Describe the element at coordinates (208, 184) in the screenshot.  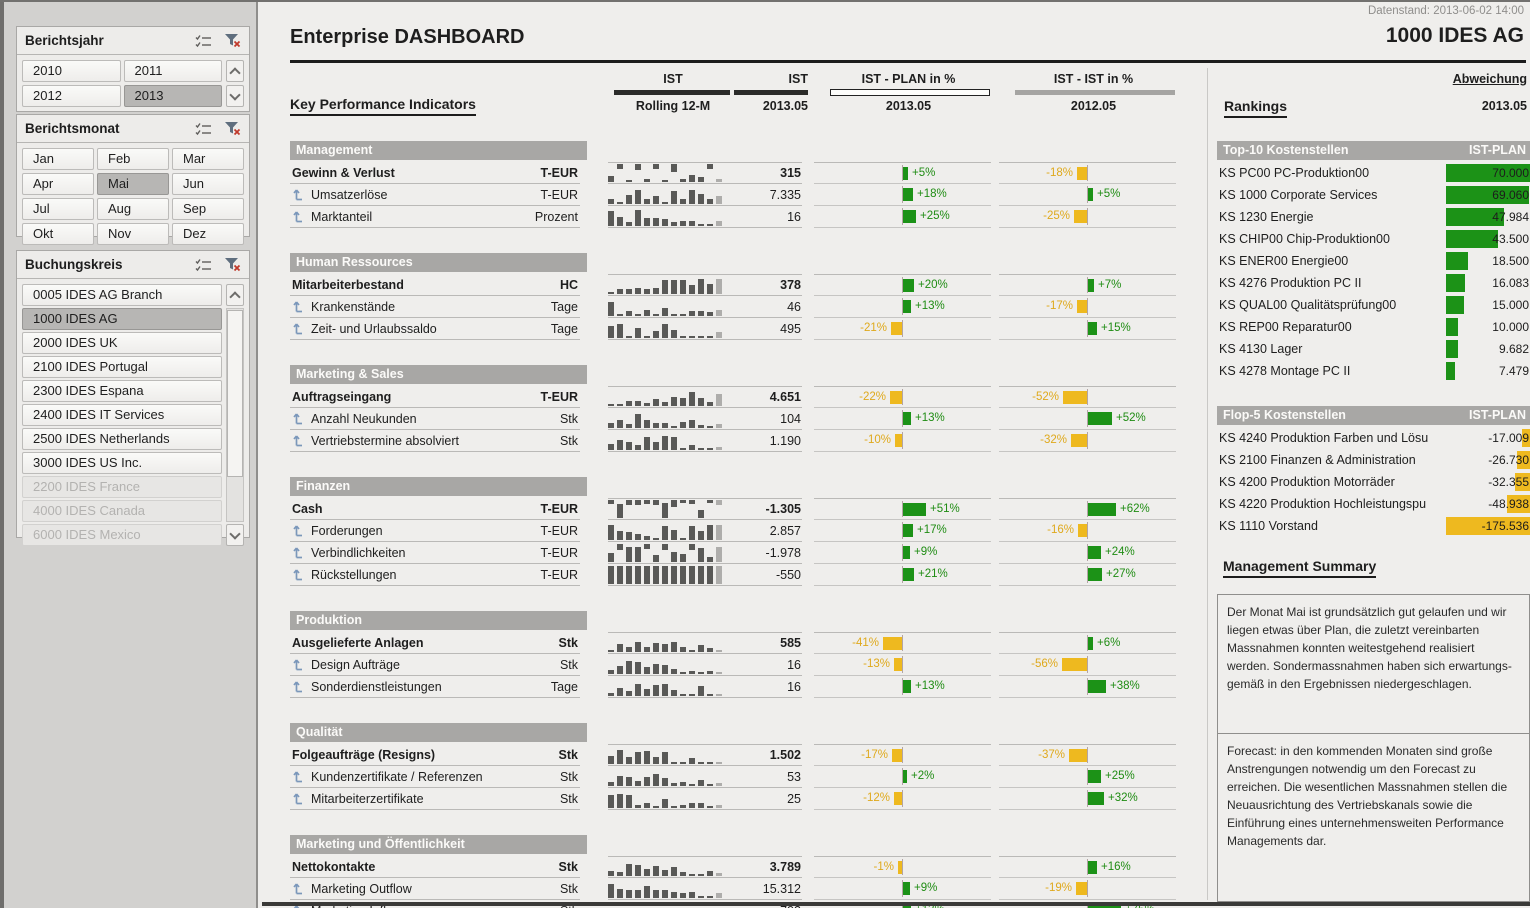
I see `slicer-item-jun: Jun` at that location.